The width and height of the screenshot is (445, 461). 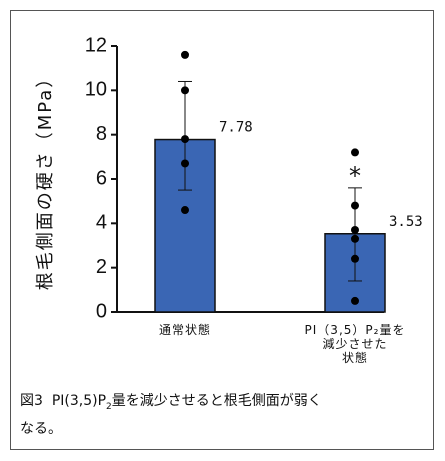 I want to click on y-tick-label: 4, so click(x=101, y=223).